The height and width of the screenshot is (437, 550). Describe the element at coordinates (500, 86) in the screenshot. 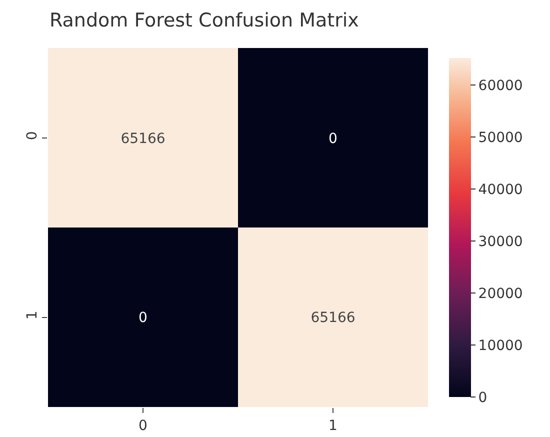

I see `color-bar-label: 60000` at that location.